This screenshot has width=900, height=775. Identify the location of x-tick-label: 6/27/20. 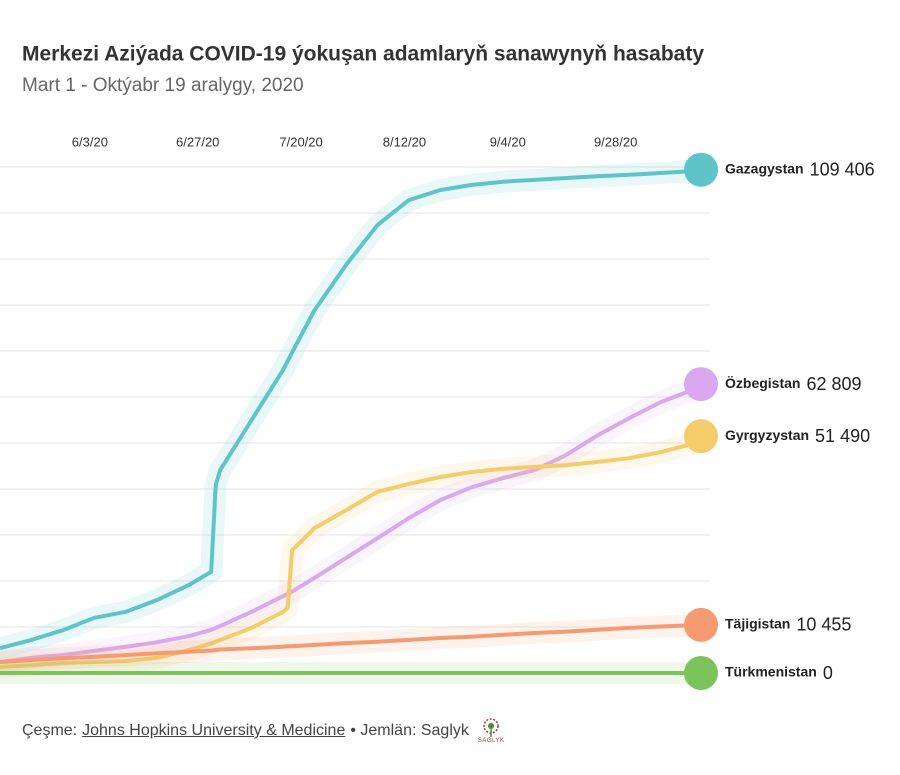
(197, 141).